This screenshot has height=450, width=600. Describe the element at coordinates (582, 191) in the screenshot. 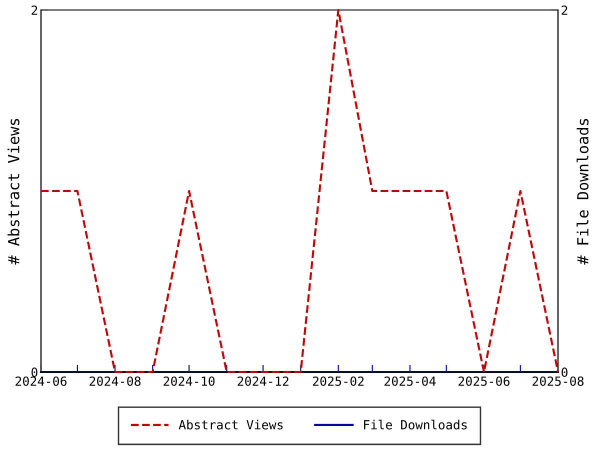

I see `y2-axis-title: # File Downloads` at that location.